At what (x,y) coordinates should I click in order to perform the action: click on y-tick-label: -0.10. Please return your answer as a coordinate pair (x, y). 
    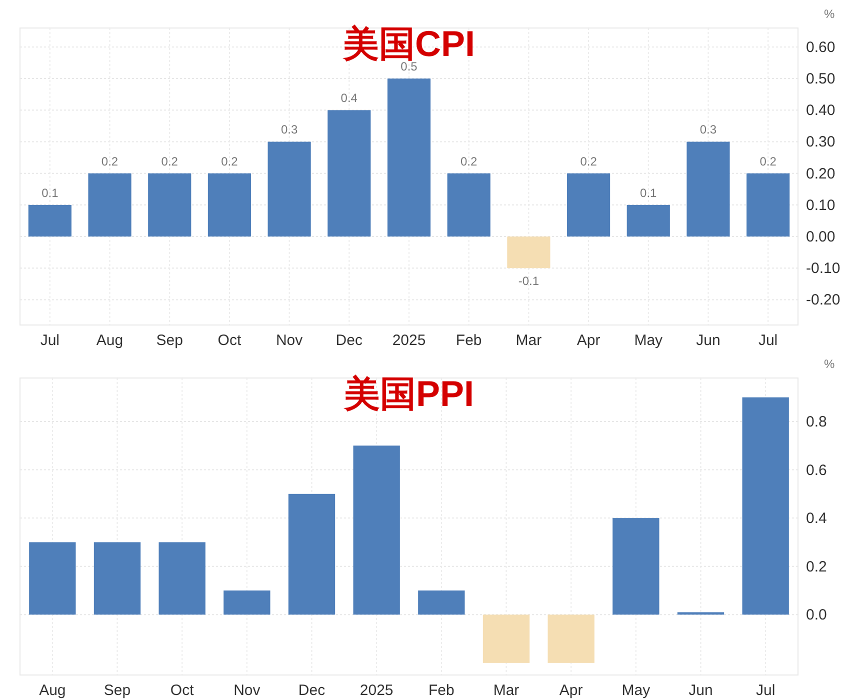
    Looking at the image, I should click on (823, 269).